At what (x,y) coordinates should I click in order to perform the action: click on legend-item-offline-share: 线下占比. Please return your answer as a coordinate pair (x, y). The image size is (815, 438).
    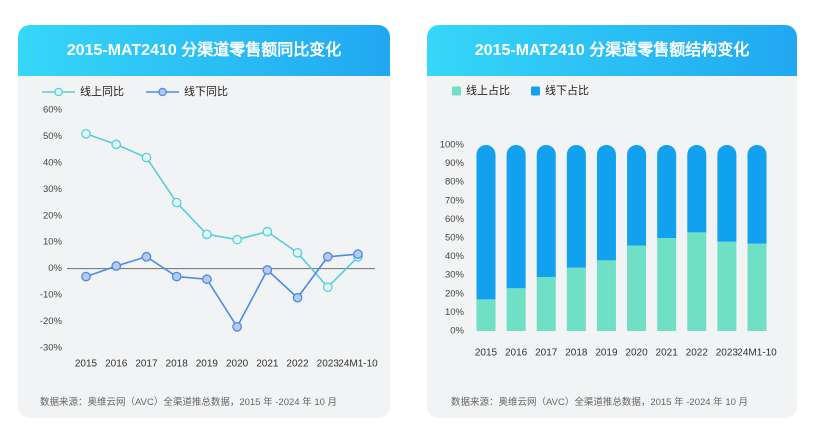
    Looking at the image, I should click on (560, 90).